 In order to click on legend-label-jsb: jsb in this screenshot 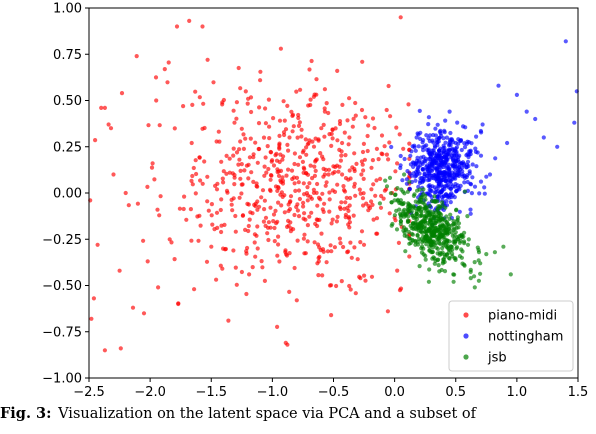, I will do `click(497, 358)`.